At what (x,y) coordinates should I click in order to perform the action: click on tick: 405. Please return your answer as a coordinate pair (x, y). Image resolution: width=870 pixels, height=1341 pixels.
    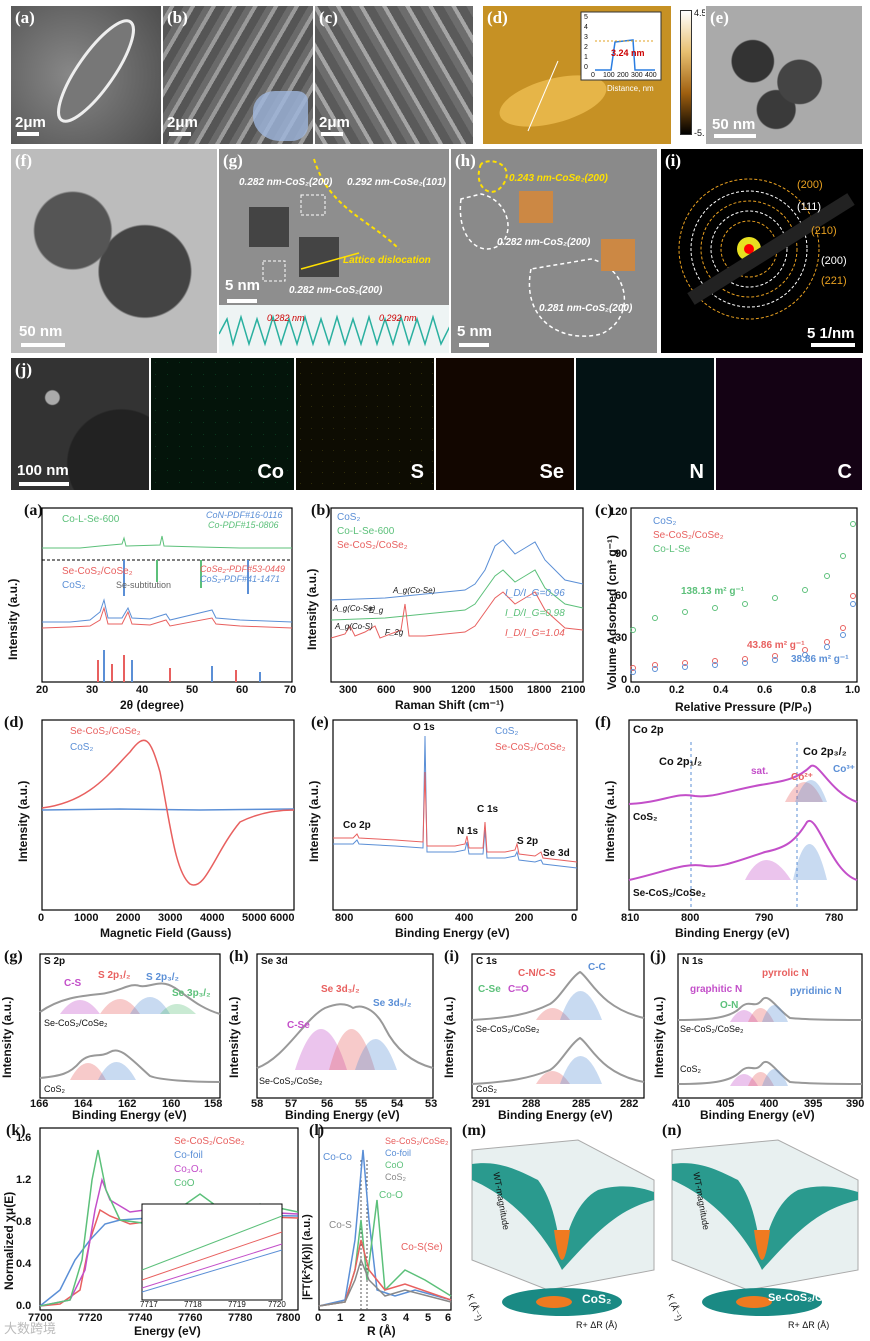
    Looking at the image, I should click on (725, 1104).